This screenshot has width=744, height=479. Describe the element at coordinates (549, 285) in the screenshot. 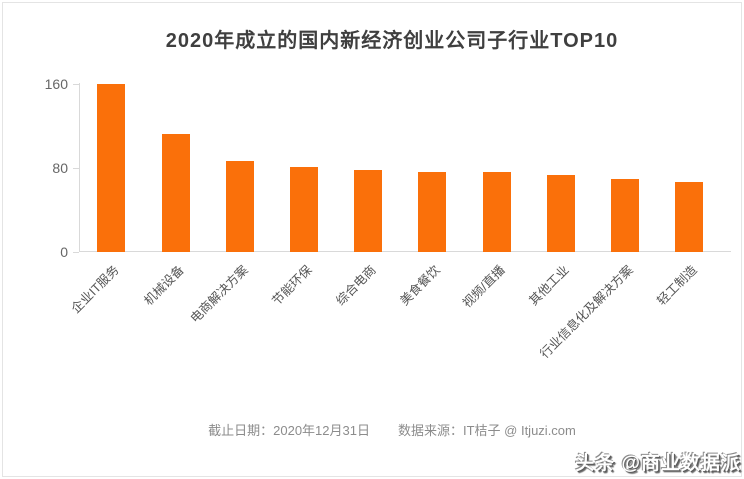

I see `x-category-label: 其他工业` at that location.